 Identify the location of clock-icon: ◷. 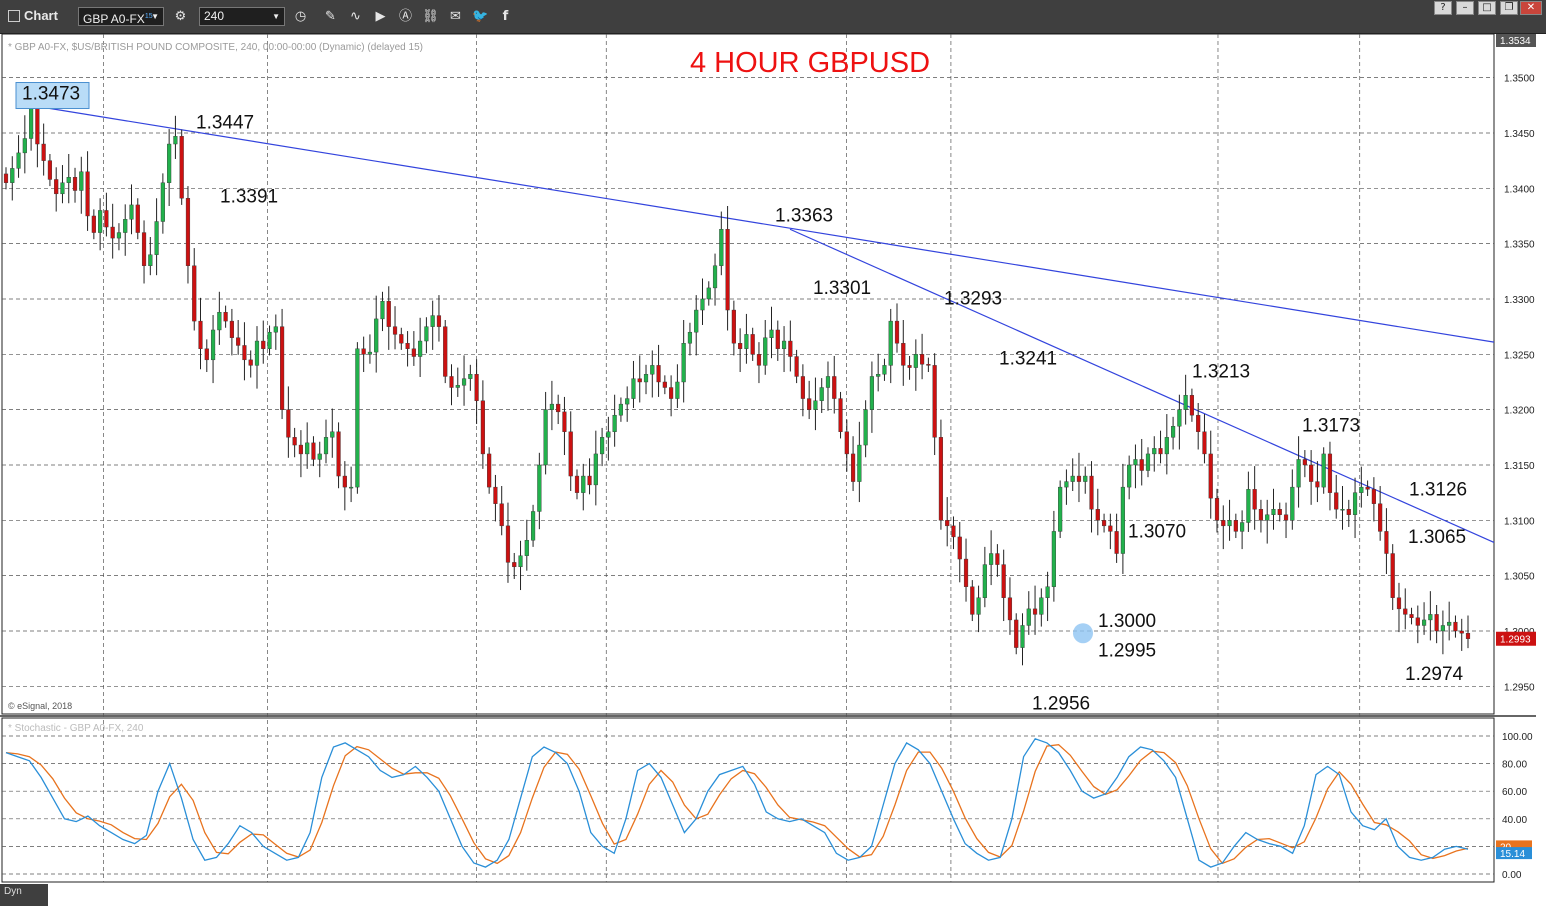
(300, 16).